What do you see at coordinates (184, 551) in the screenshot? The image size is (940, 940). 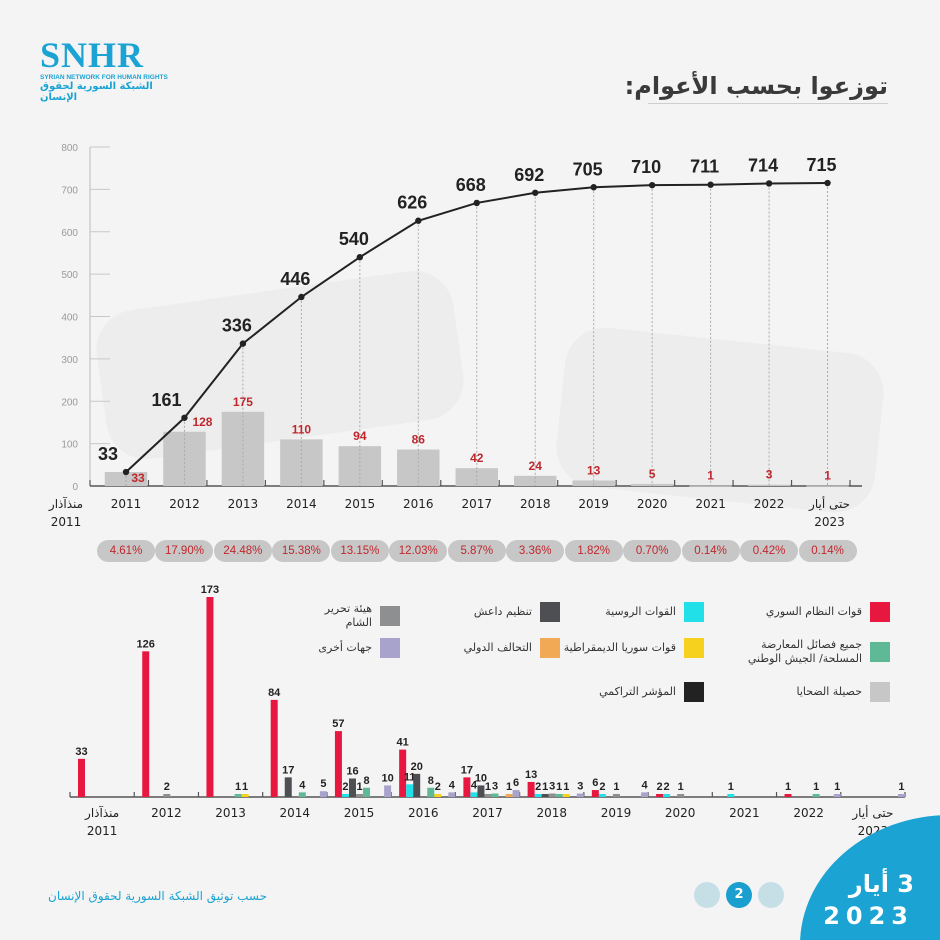 I see `percentage-pill: 17.90%` at bounding box center [184, 551].